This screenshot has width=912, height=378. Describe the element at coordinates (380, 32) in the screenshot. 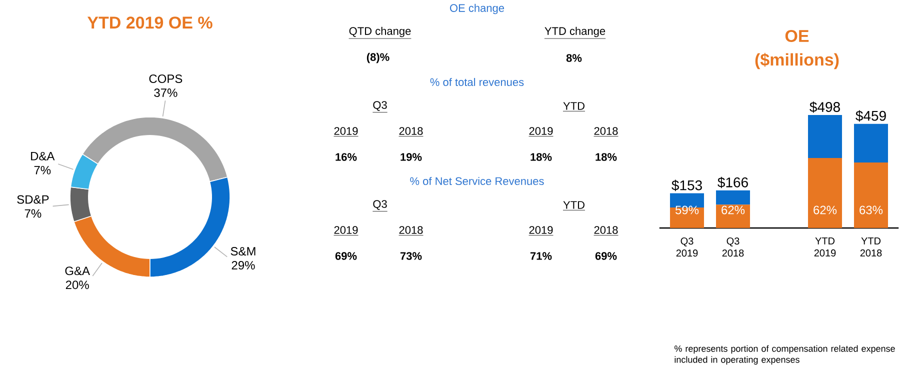

I see `text: QTD change` at that location.